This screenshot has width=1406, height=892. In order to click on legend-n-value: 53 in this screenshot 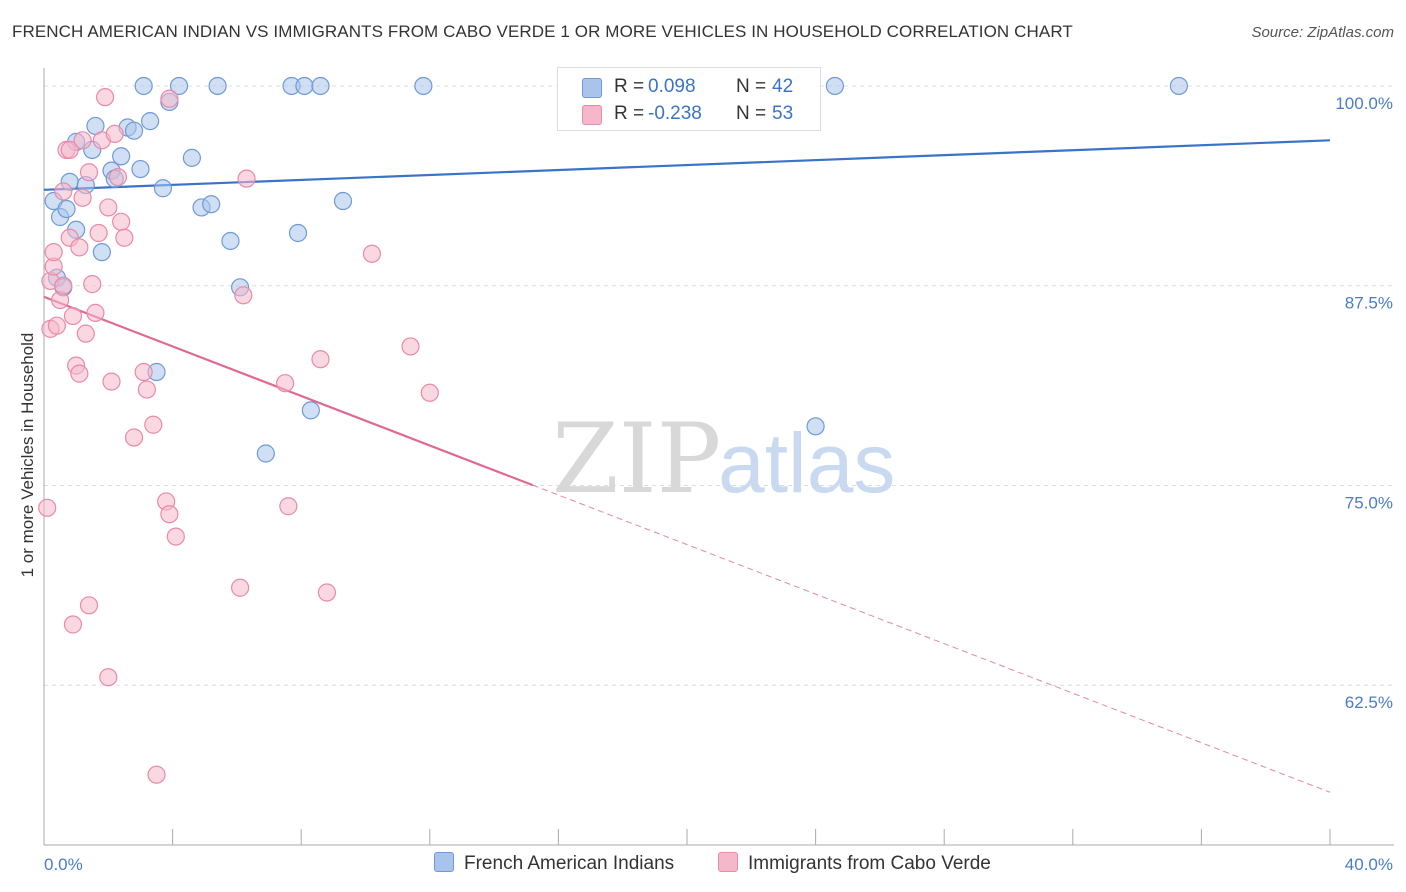, I will do `click(783, 113)`.